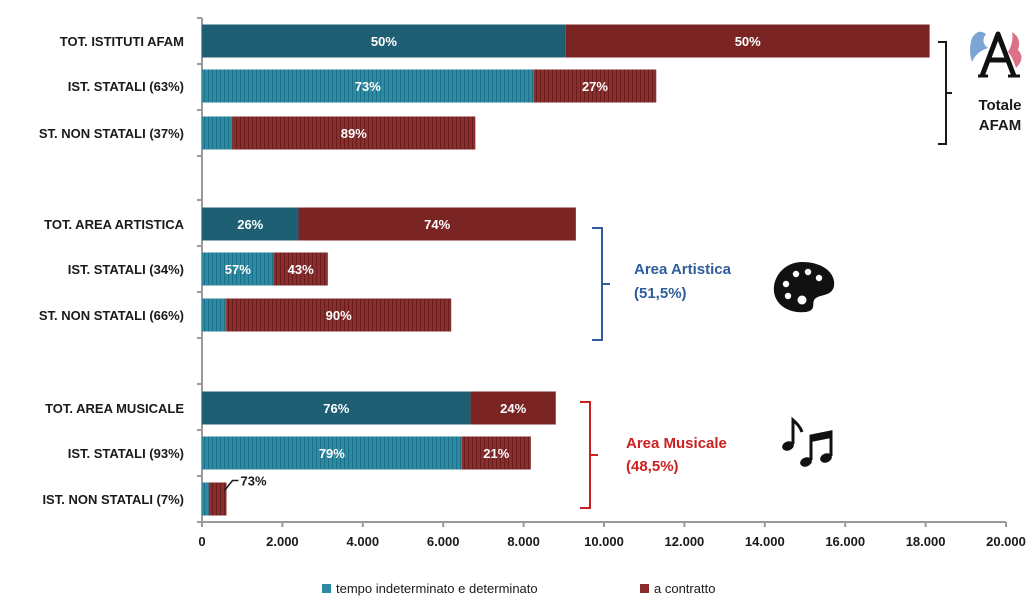 The height and width of the screenshot is (597, 1033). Describe the element at coordinates (231, 485) in the screenshot. I see `data-label-leader` at that location.